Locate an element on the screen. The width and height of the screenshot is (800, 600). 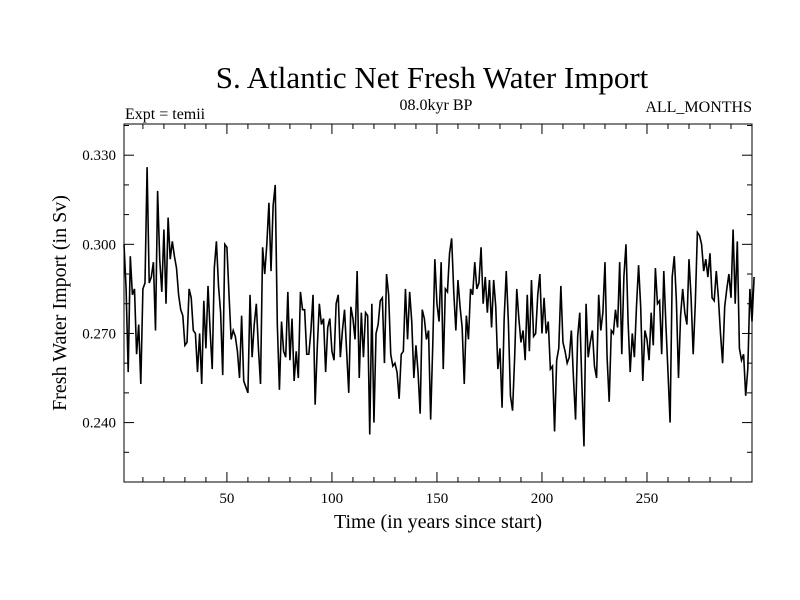
chart-subtitle-right: ALL_MONTHS is located at coordinates (698, 107).